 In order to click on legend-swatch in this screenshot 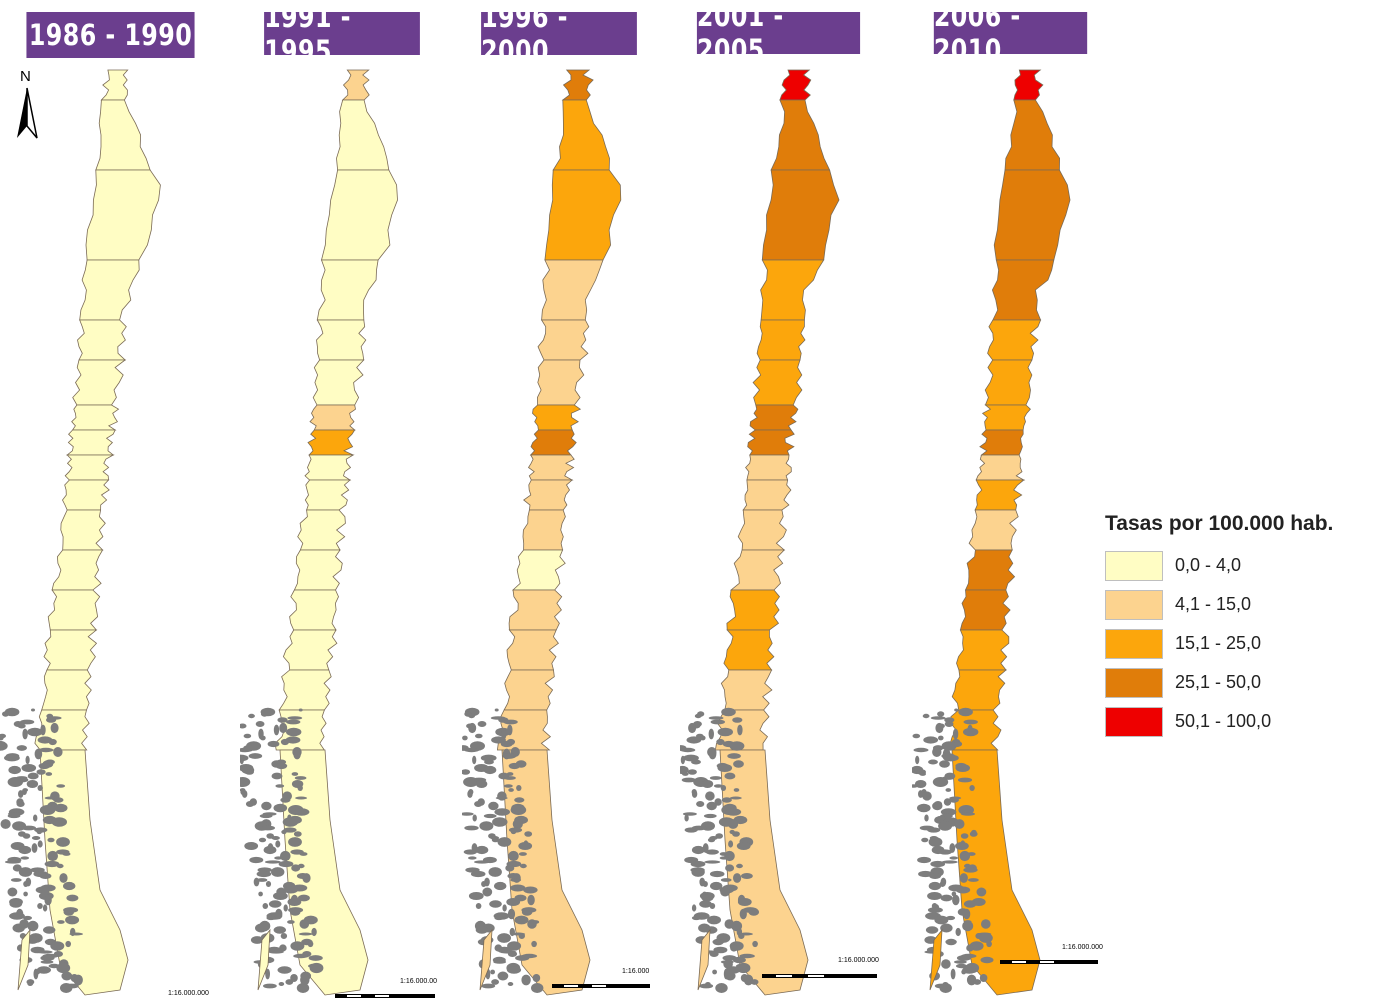, I will do `click(1134, 643)`.